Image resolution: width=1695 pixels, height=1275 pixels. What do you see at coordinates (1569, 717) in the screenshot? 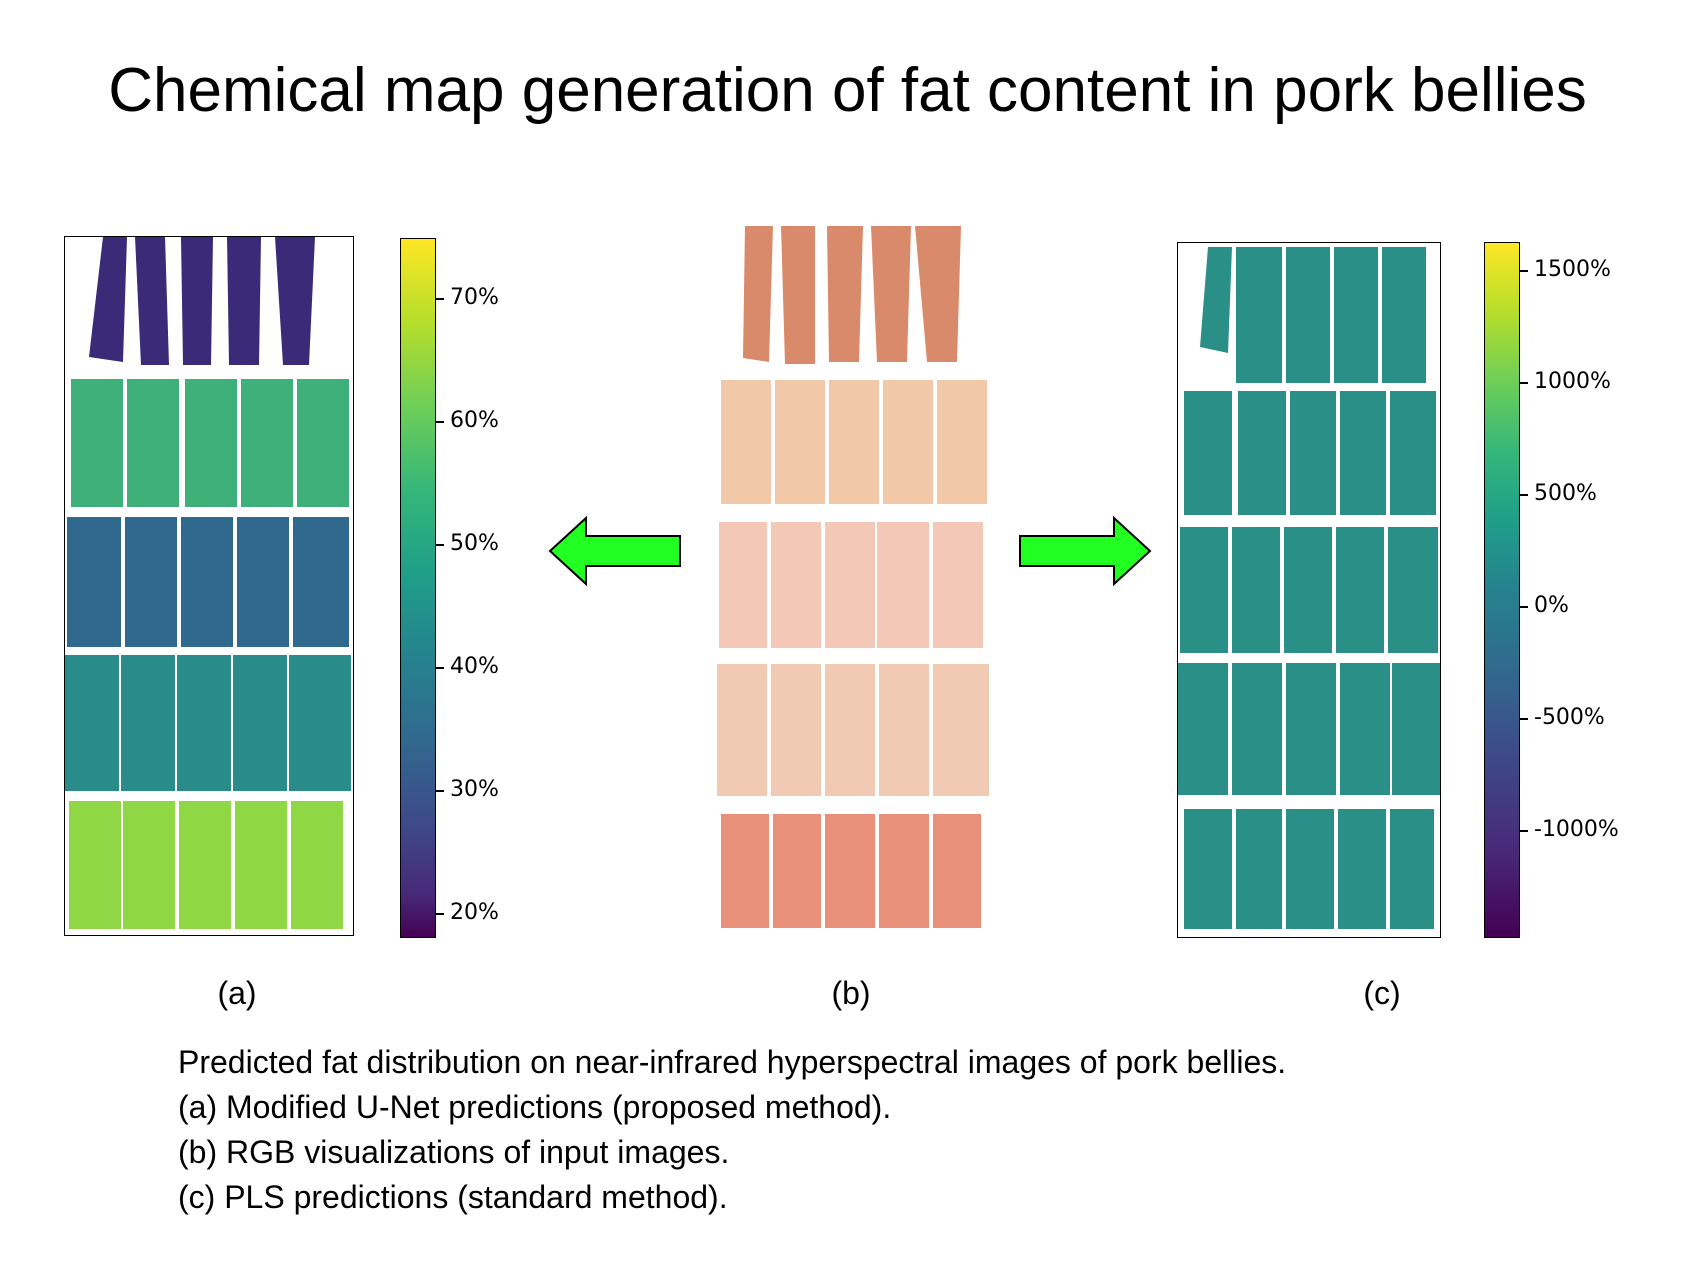
I see `tick-label: -500%` at bounding box center [1569, 717].